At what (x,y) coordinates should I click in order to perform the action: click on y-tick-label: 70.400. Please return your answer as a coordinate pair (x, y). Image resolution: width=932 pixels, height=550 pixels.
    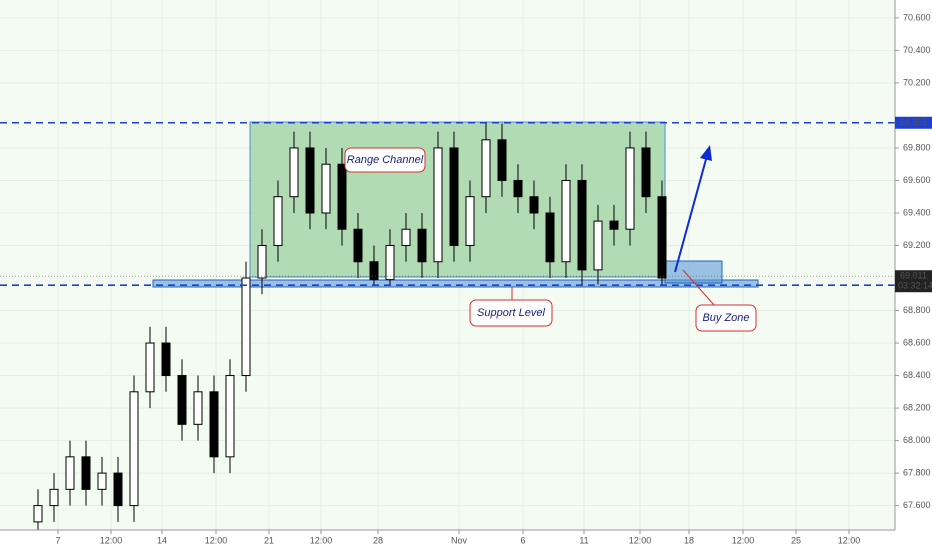
    Looking at the image, I should click on (917, 50).